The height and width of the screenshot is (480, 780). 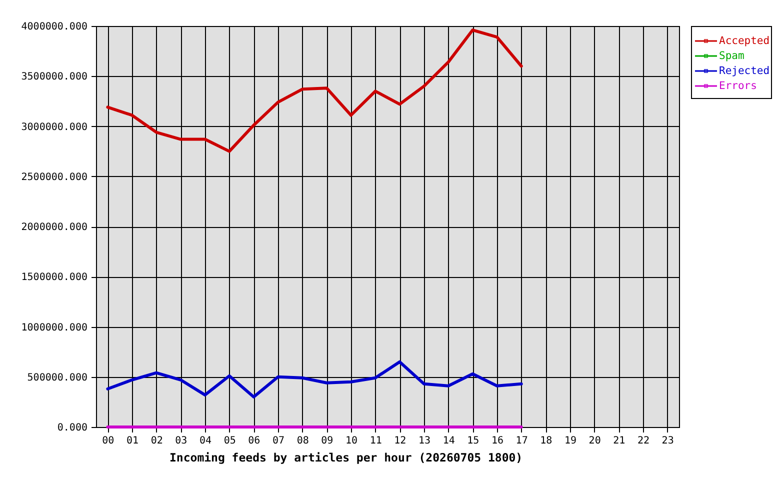 I want to click on x-tick-label: 23, so click(x=668, y=441).